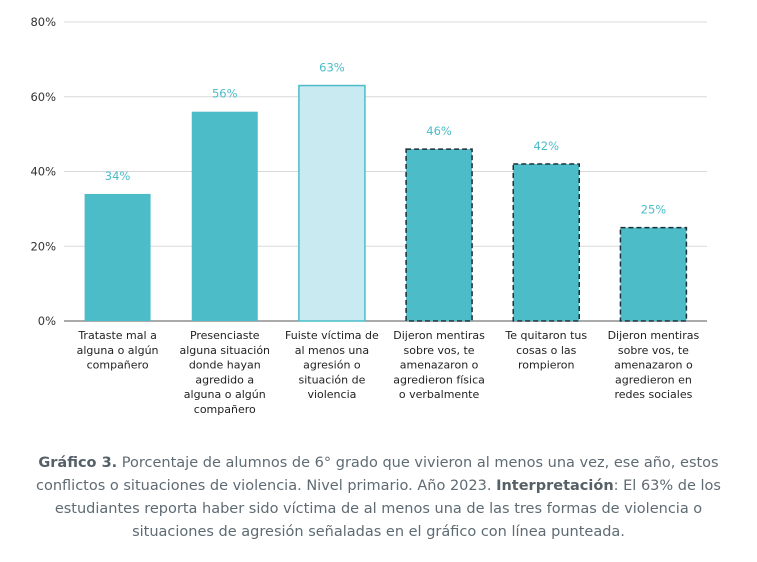 The width and height of the screenshot is (757, 562). I want to click on category-label-line: agresión o, so click(332, 365).